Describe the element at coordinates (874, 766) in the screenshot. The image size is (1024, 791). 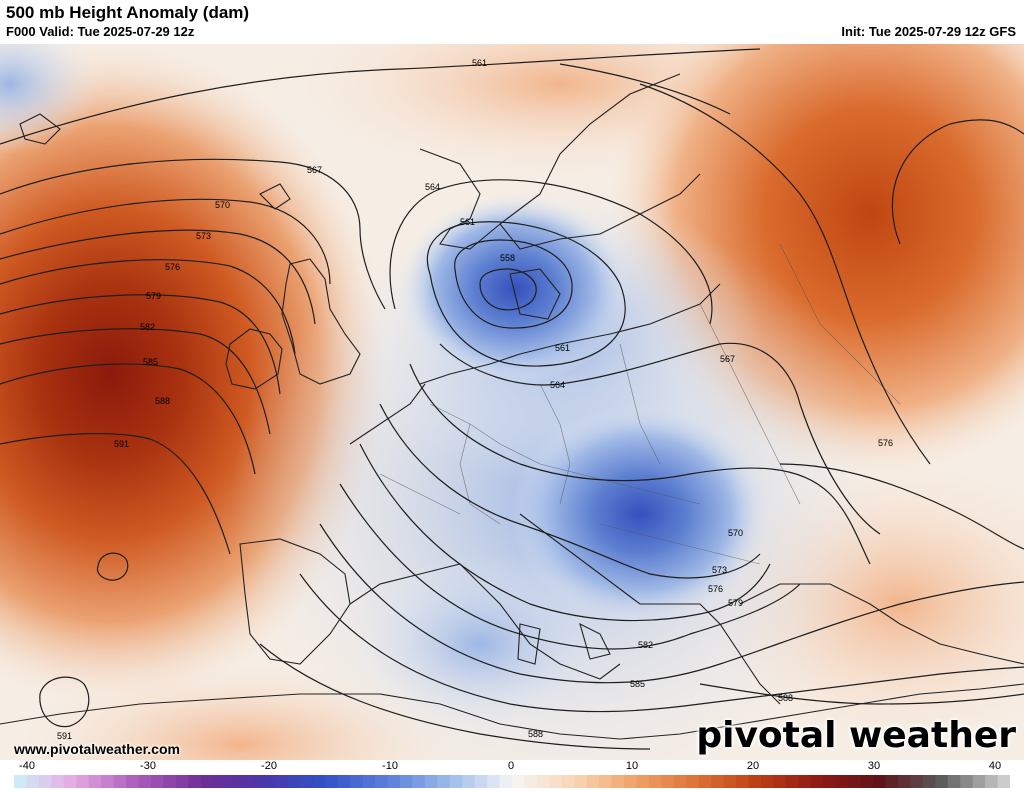
I see `colorbar-tick: 30` at that location.